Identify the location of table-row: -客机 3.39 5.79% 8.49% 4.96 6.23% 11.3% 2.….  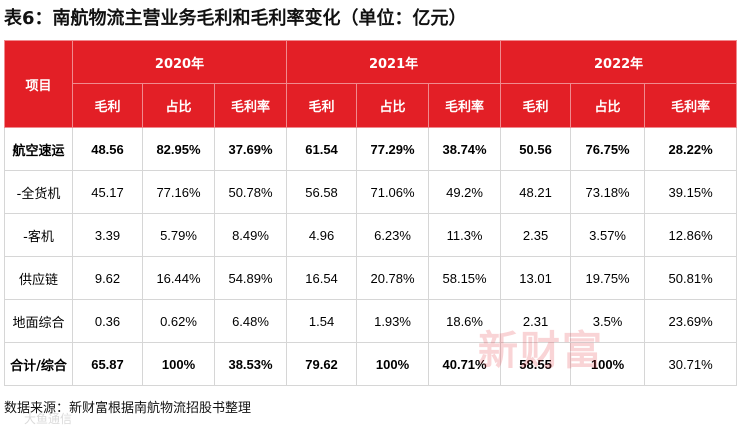
(371, 235).